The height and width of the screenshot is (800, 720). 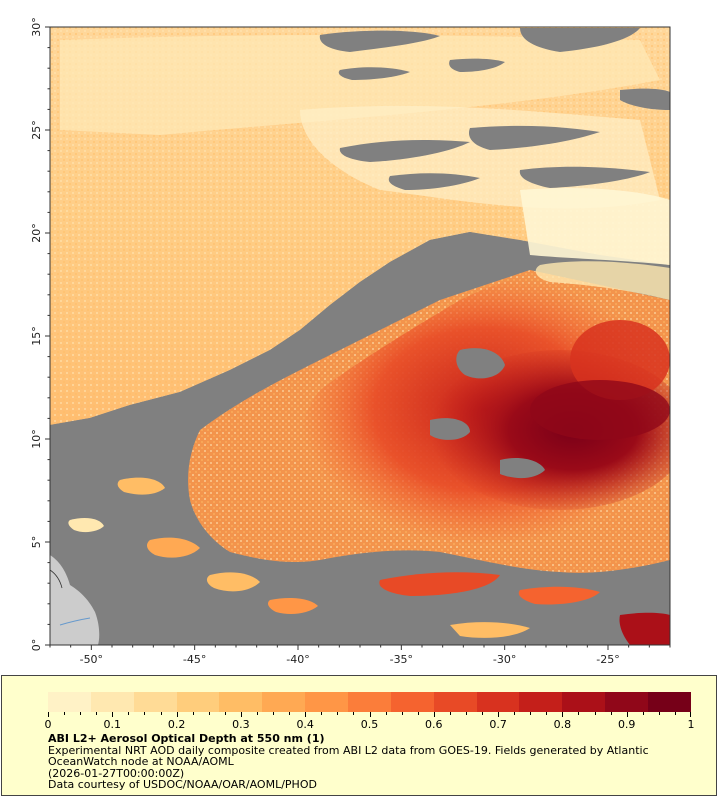 What do you see at coordinates (504, 659) in the screenshot?
I see `x-tick-label: -30°` at bounding box center [504, 659].